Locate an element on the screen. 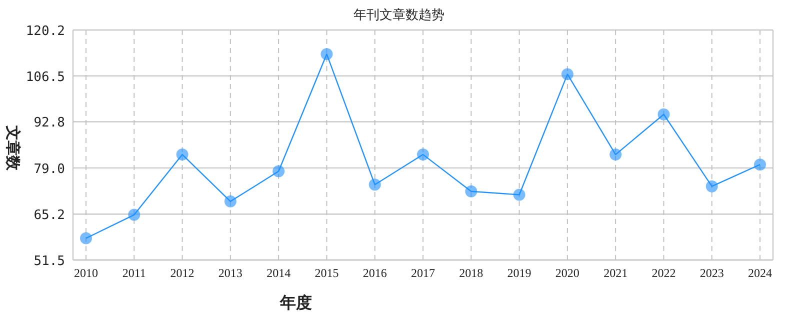 The width and height of the screenshot is (798, 330). x-tick-label: 2010 is located at coordinates (86, 273).